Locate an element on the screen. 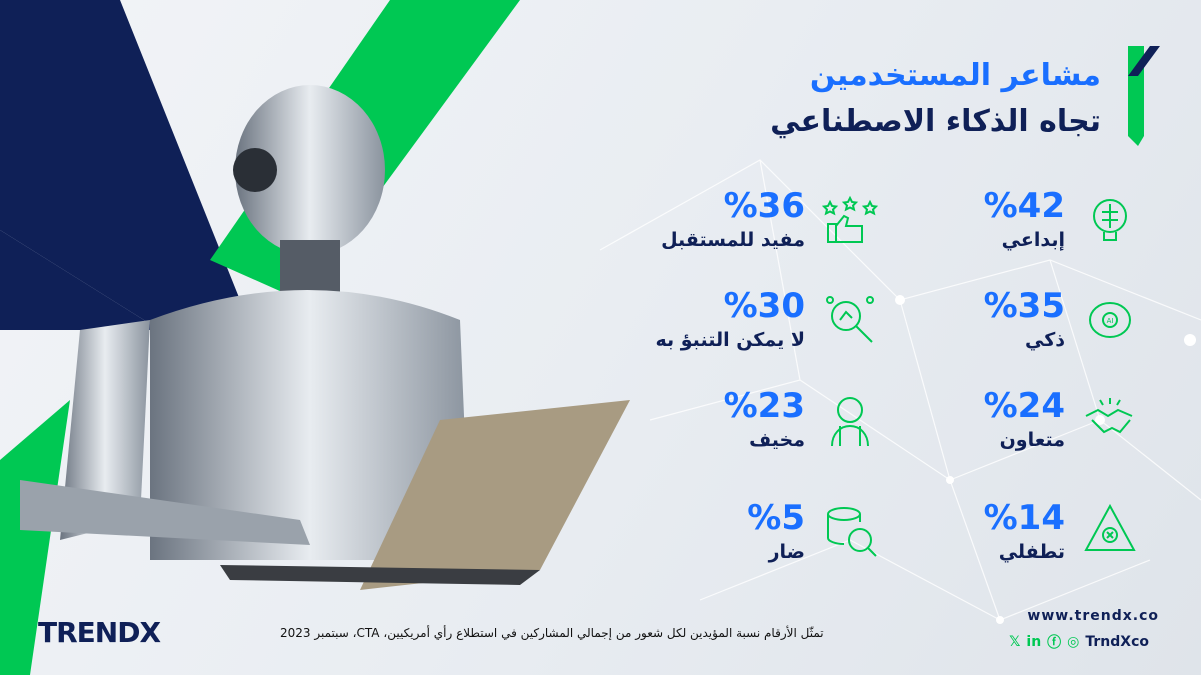 Image resolution: width=1201 pixels, height=675 pixels. stat-percent: %24 is located at coordinates (1024, 406).